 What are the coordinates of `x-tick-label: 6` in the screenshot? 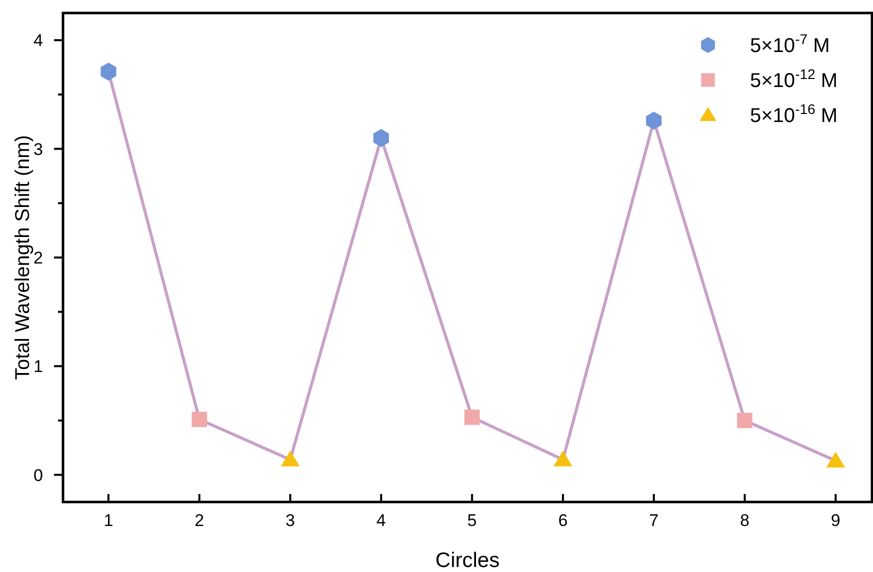 It's located at (563, 520).